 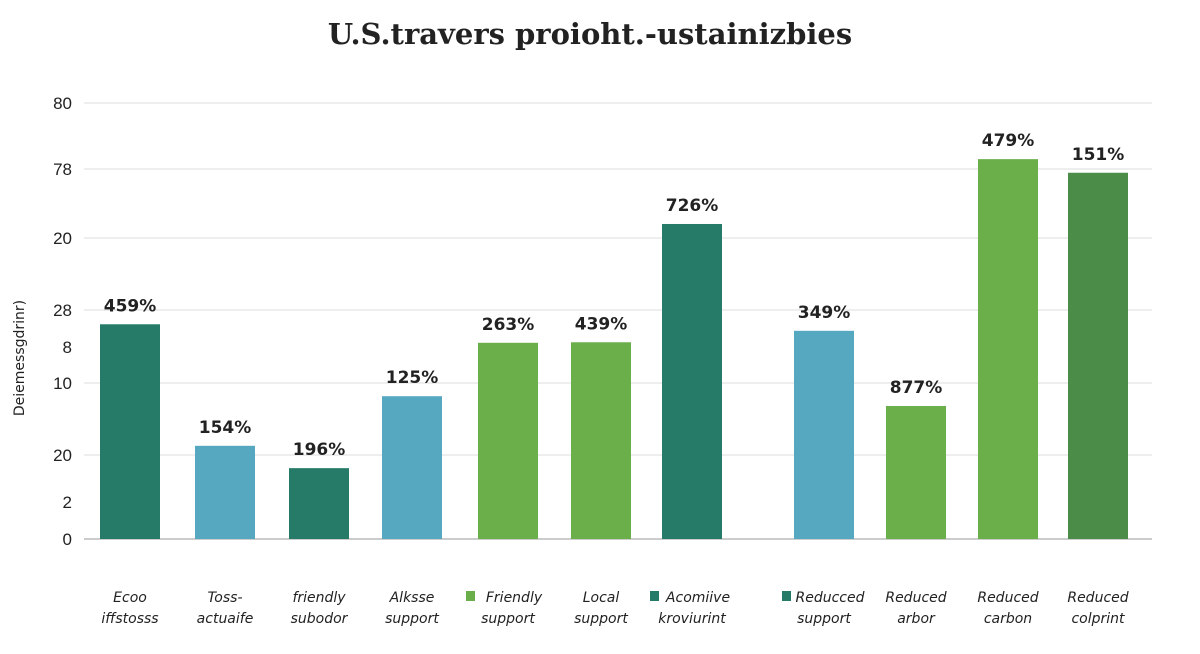 What do you see at coordinates (130, 306) in the screenshot?
I see `data-label: 459%` at bounding box center [130, 306].